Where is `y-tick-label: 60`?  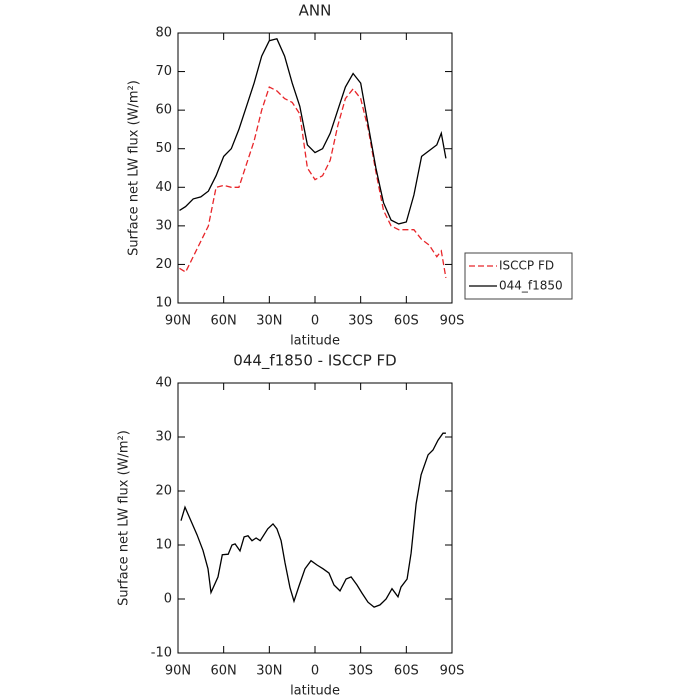 y-tick-label: 60 is located at coordinates (163, 110).